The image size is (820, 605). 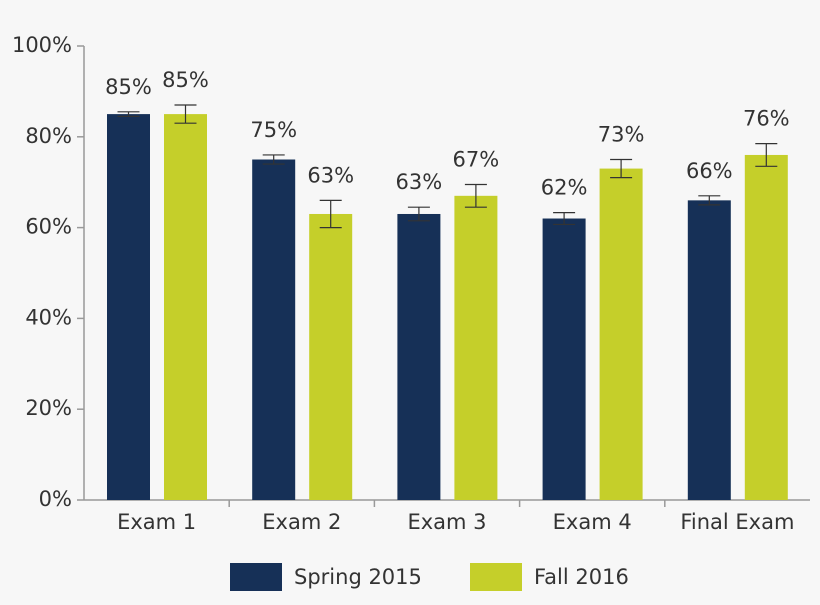 I want to click on y-tick-label: 40%, so click(x=48, y=317).